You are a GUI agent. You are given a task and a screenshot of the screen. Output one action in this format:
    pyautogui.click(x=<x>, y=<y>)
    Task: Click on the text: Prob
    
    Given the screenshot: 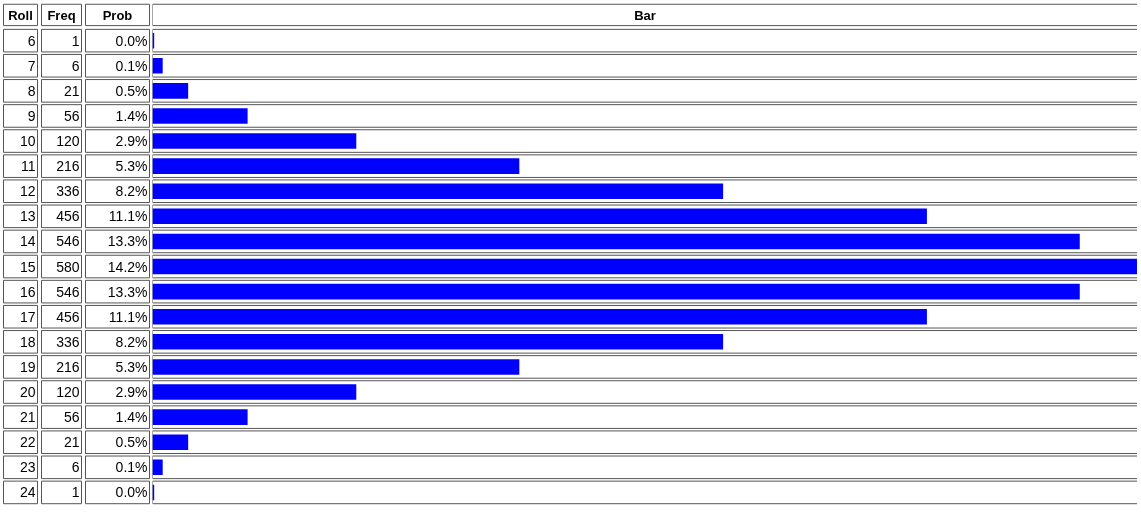 What is the action you would take?
    pyautogui.click(x=117, y=16)
    